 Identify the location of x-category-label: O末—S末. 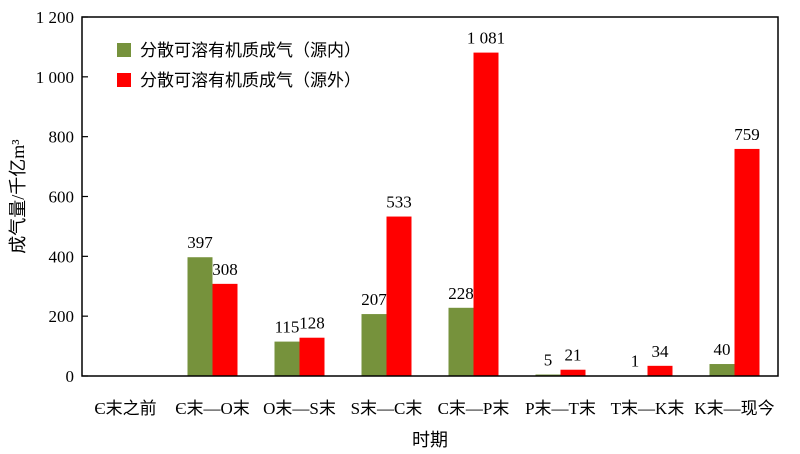
(299, 408).